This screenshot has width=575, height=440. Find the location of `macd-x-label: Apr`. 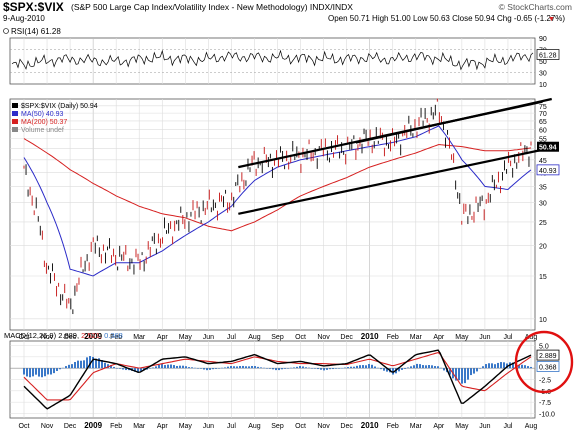

macd-x-label: Apr is located at coordinates (163, 426).